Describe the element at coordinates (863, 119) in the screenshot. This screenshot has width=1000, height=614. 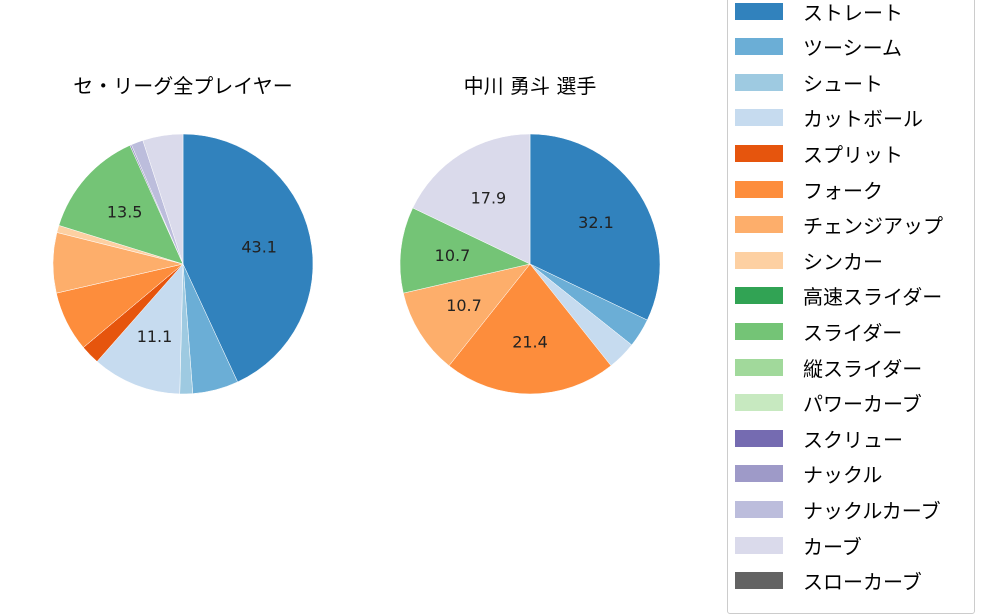
I see `legend-label: カットボール` at that location.